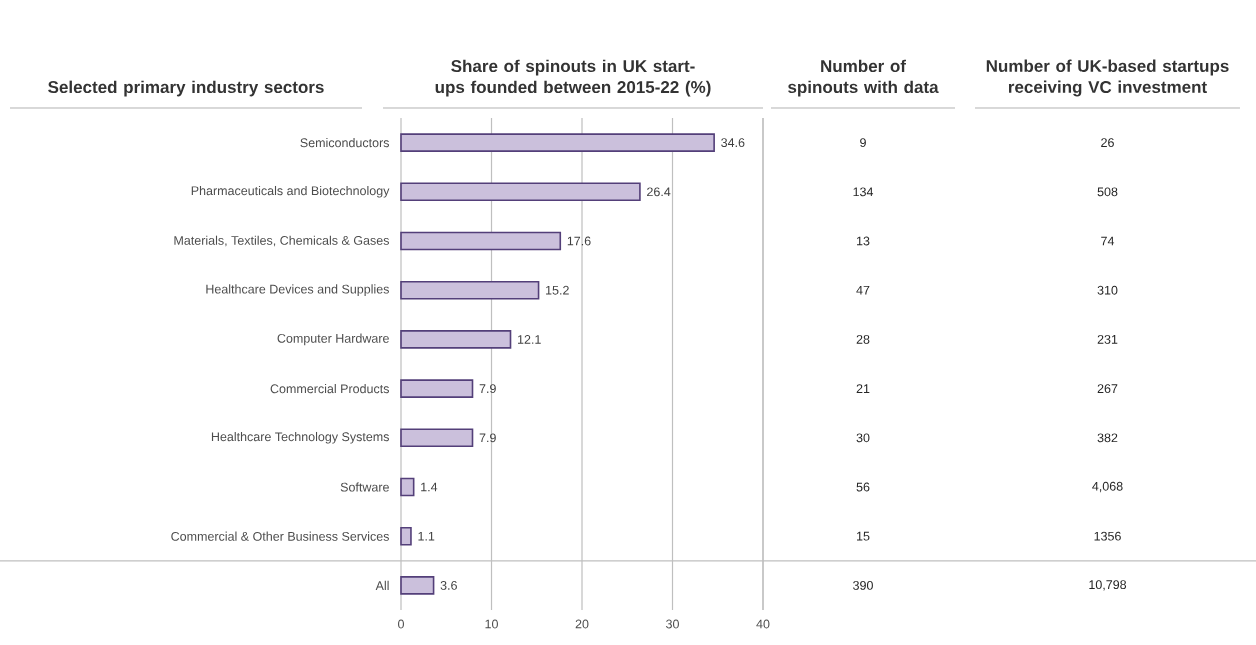  Describe the element at coordinates (863, 192) in the screenshot. I see `text: 134` at that location.